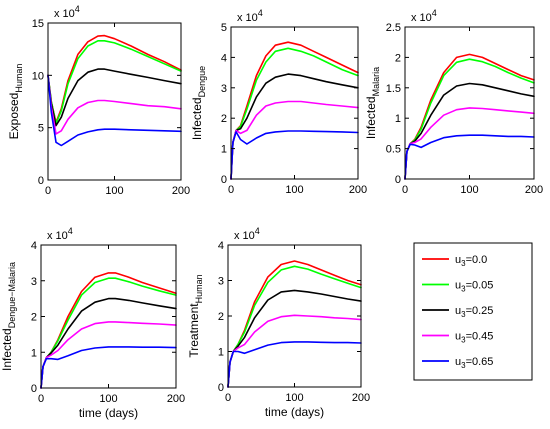 The height and width of the screenshot is (429, 550). I want to click on legend-label: u3=0.45, so click(474, 338).